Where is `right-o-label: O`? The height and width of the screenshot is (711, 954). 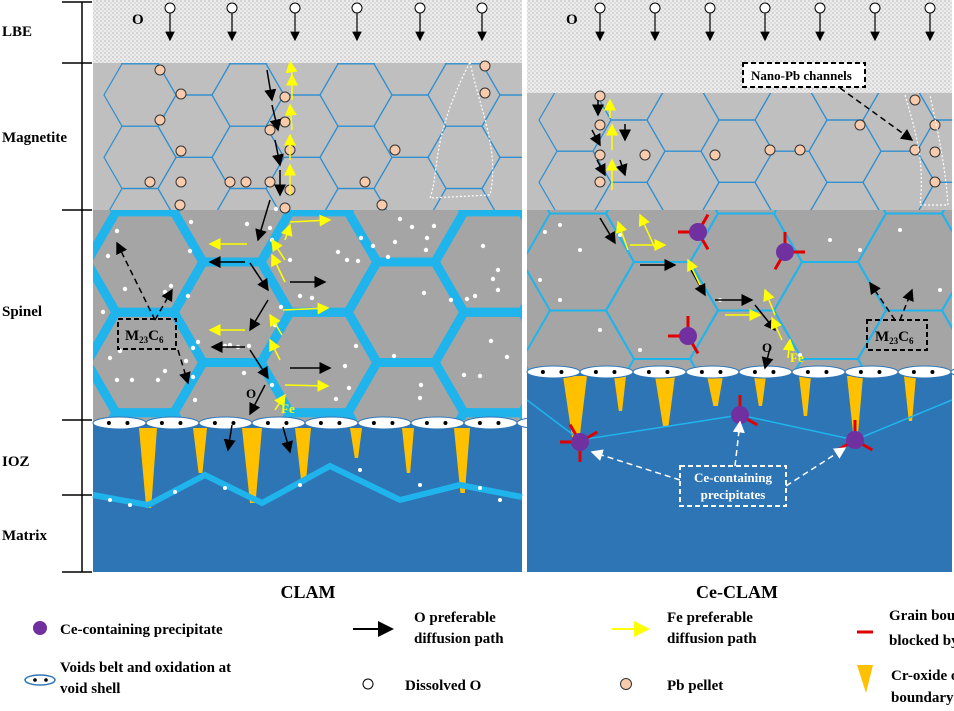 right-o-label: O is located at coordinates (572, 20).